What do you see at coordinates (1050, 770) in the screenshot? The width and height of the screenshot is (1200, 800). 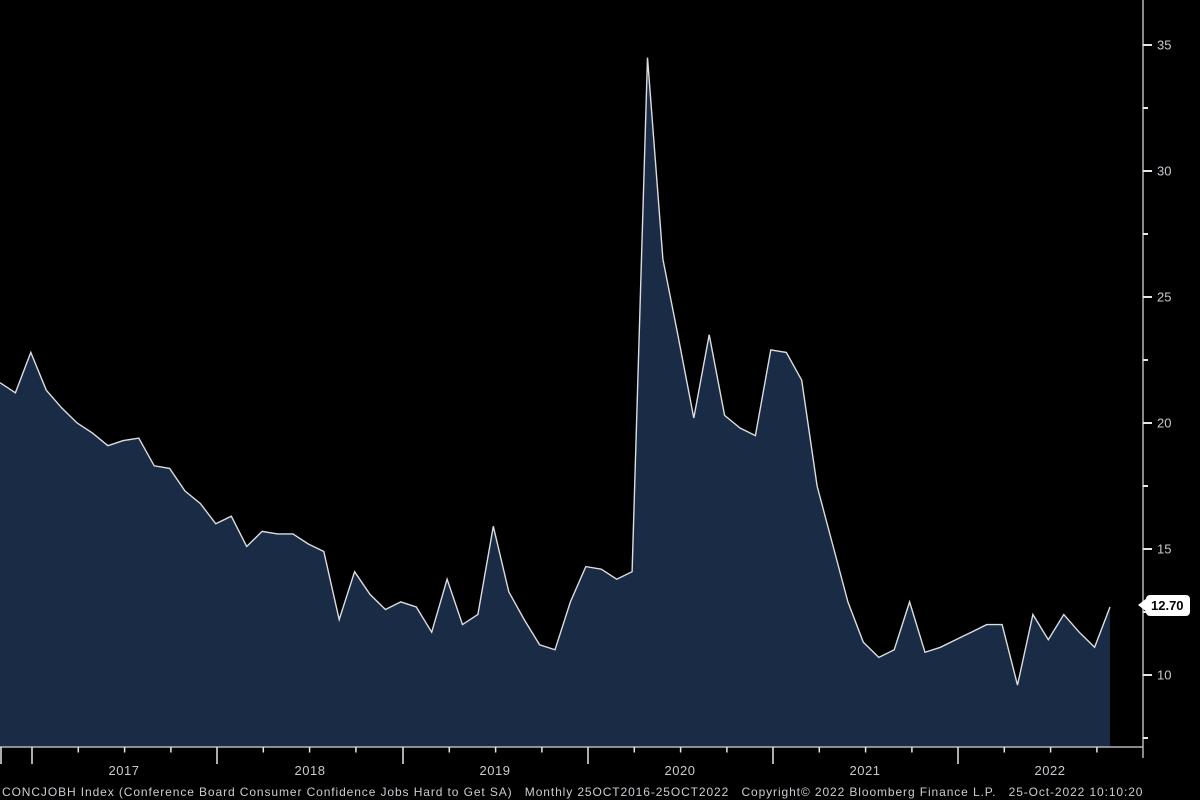 I see `year-label: 2022` at bounding box center [1050, 770].